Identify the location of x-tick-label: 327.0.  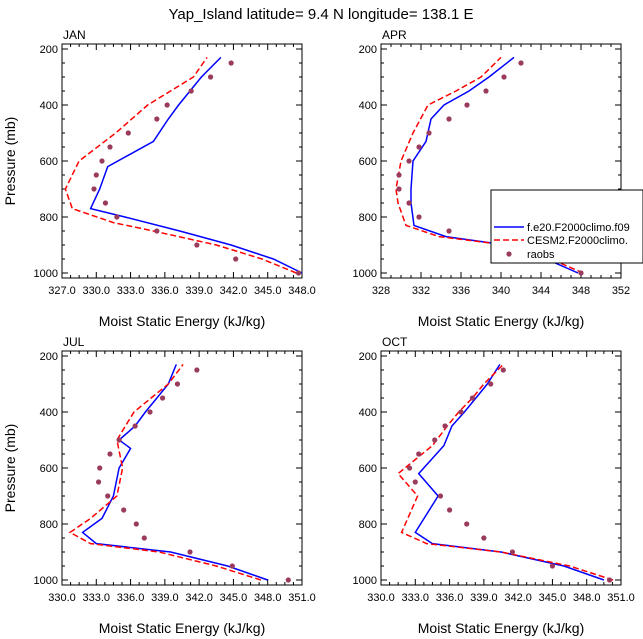
(62, 291).